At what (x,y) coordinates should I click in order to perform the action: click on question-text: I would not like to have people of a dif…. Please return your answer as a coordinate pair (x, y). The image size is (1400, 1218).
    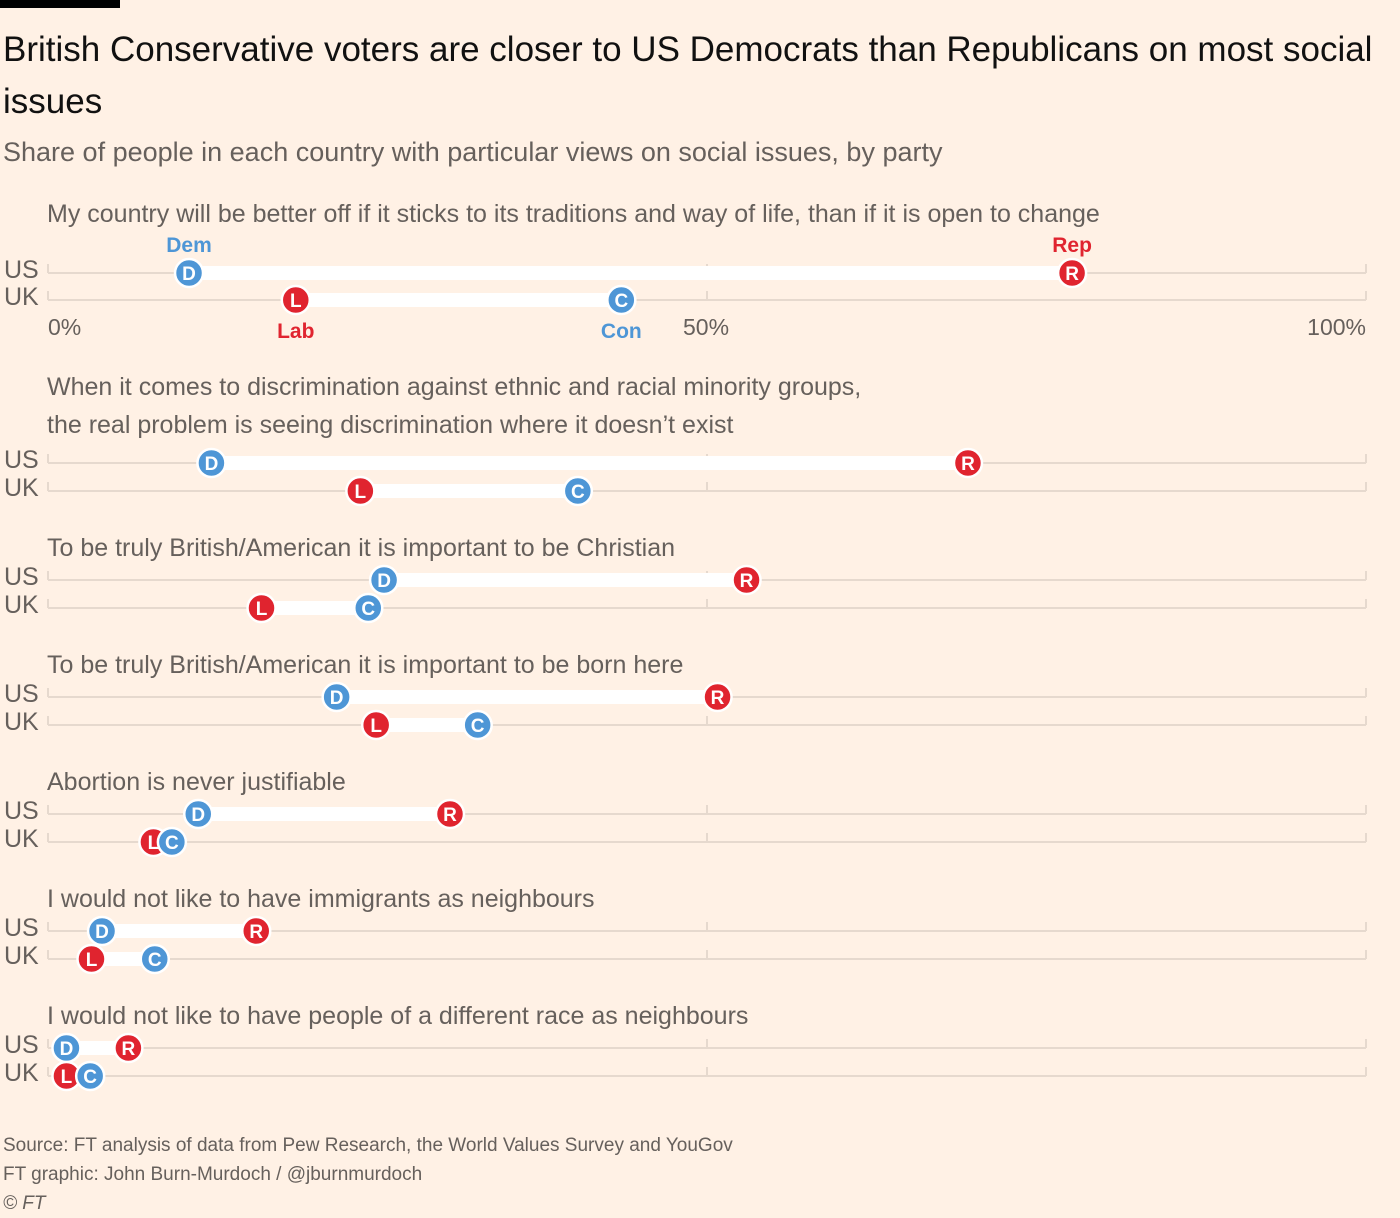
    Looking at the image, I should click on (397, 1016).